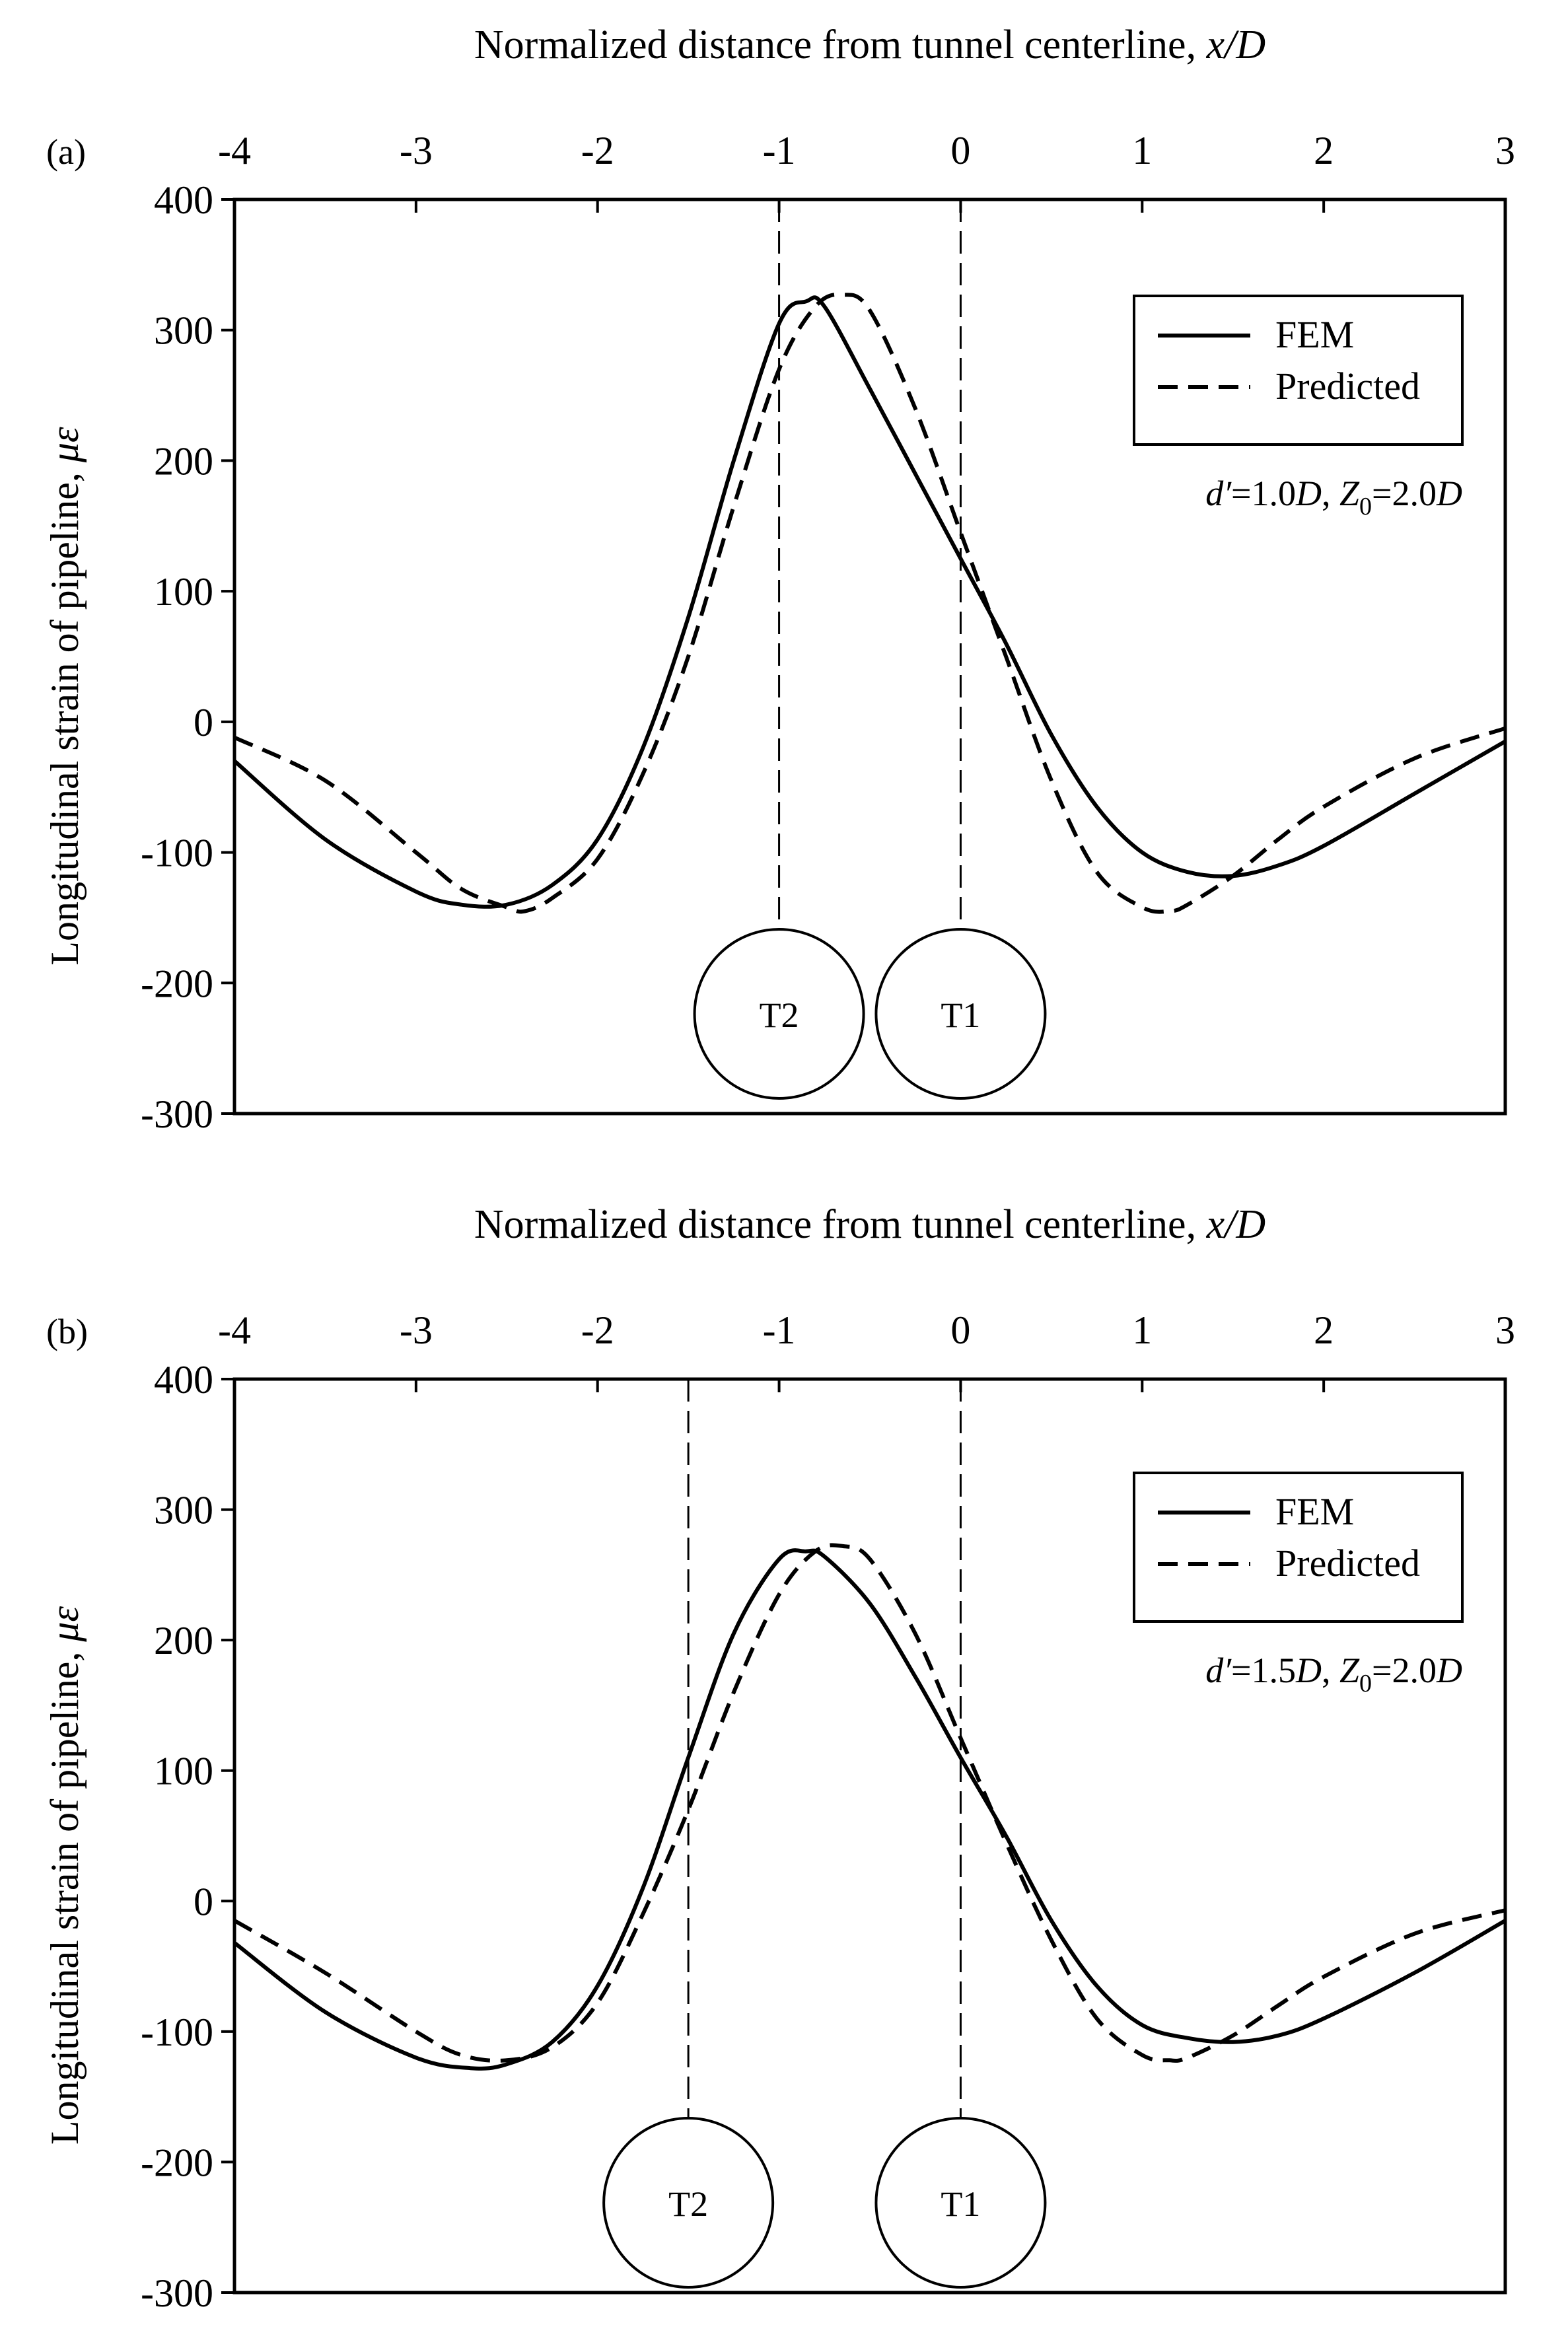 The width and height of the screenshot is (1568, 2352). Describe the element at coordinates (1263, 1670) in the screenshot. I see `annotation-d-value: =1.5` at that location.